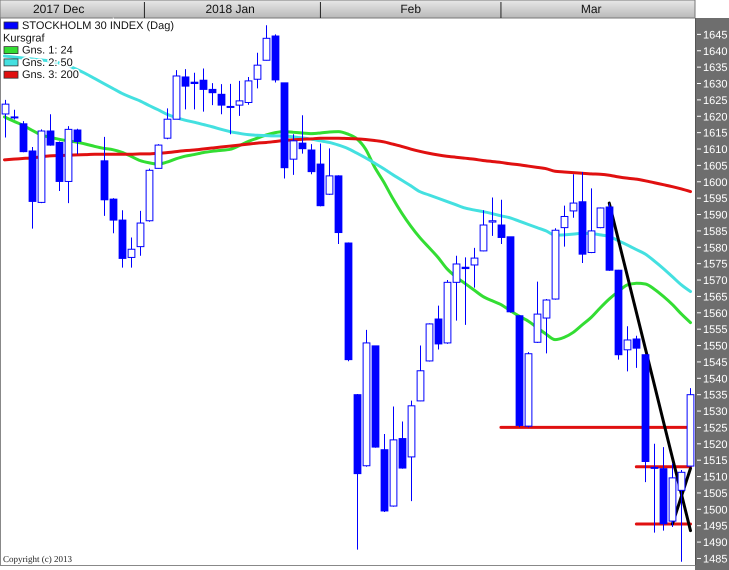 The height and width of the screenshot is (570, 729). I want to click on y-tick-label: 1560, so click(715, 314).